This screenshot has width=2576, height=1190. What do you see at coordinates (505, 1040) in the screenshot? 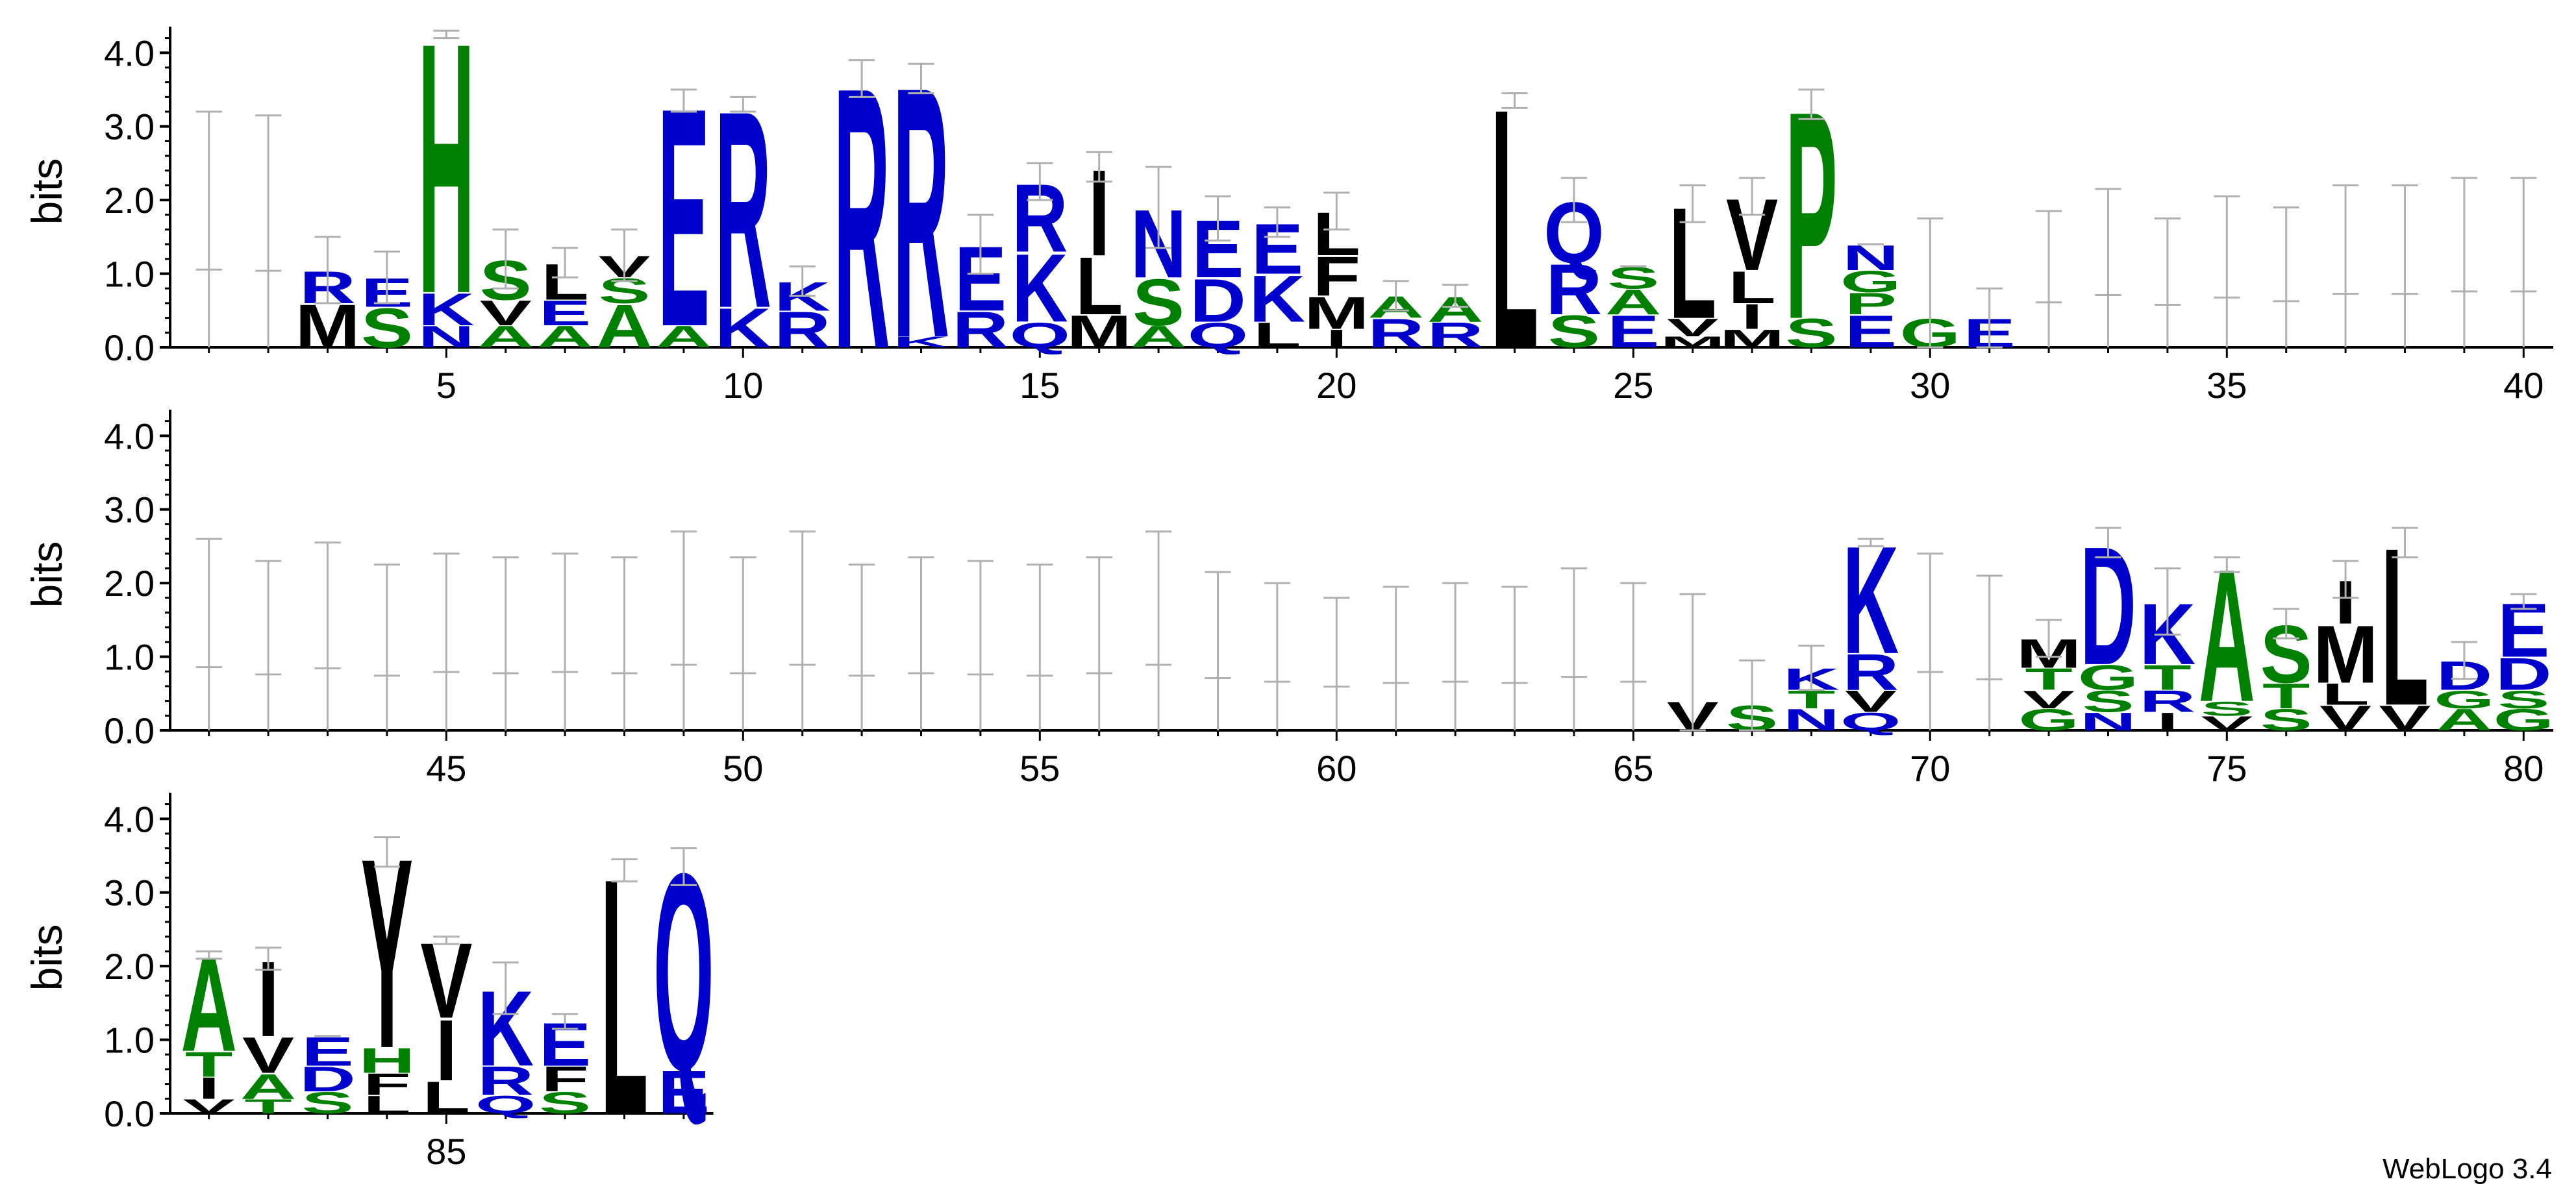
I see `position-86: QRK` at bounding box center [505, 1040].